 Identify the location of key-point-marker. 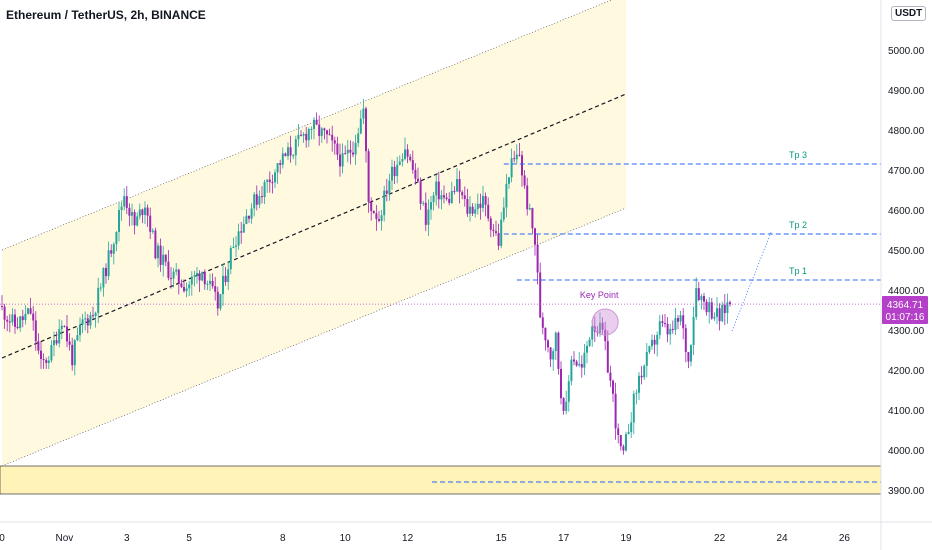
(605, 322).